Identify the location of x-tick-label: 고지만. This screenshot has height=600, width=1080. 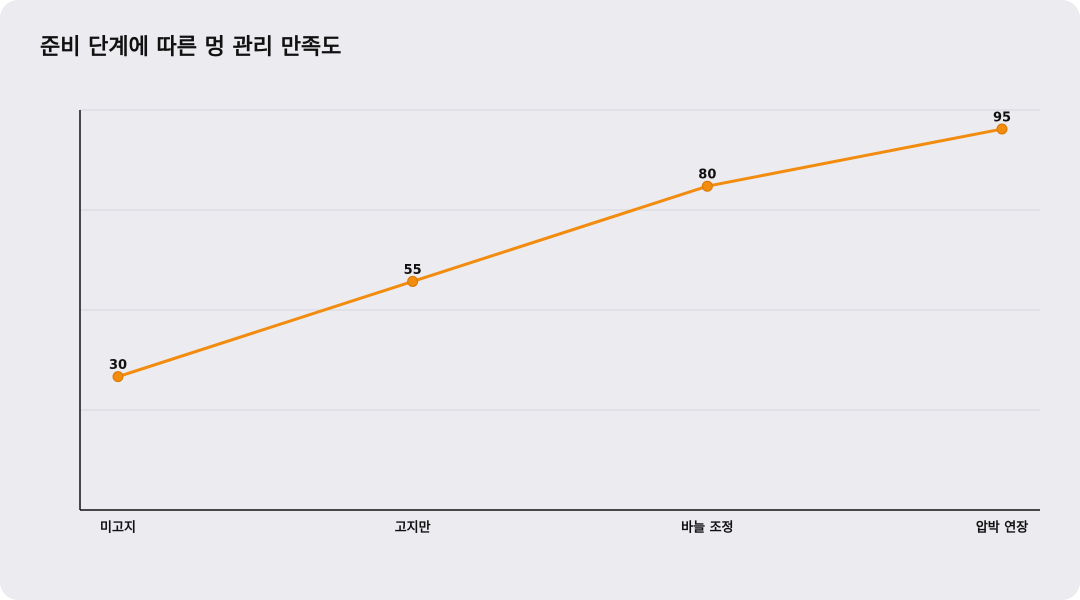
(413, 528).